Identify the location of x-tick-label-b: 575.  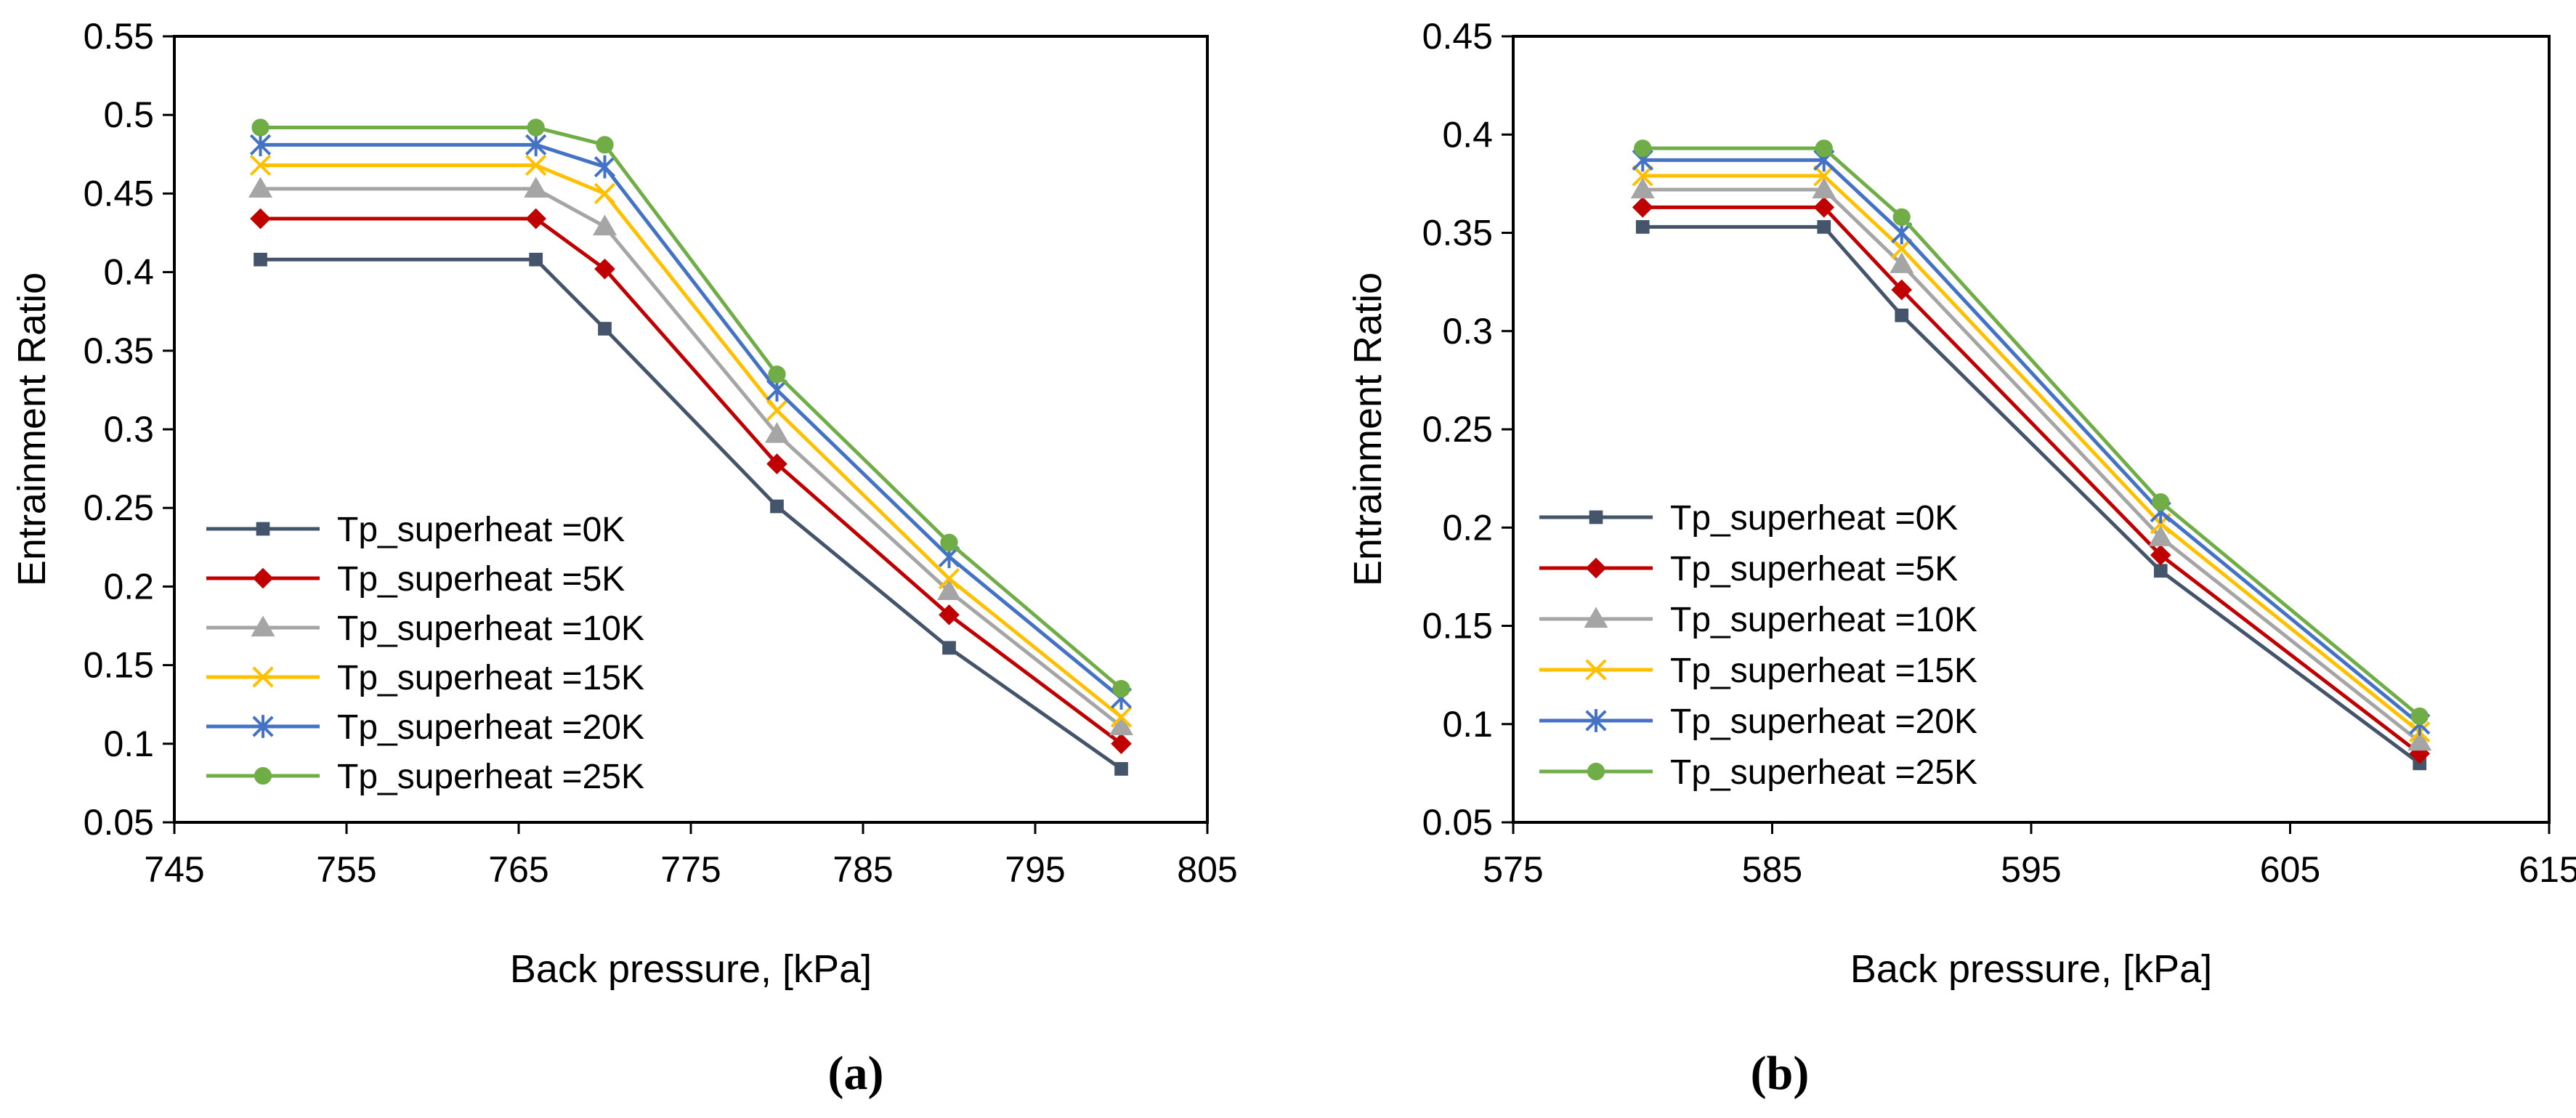
(1513, 869).